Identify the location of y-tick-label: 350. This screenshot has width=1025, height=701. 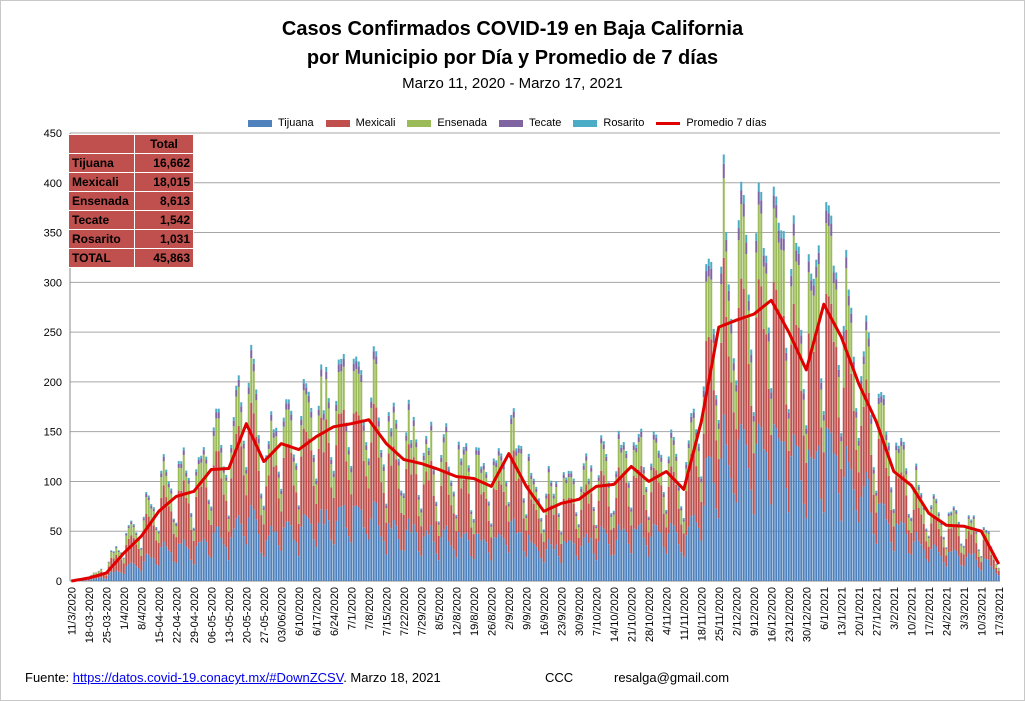
(53, 234).